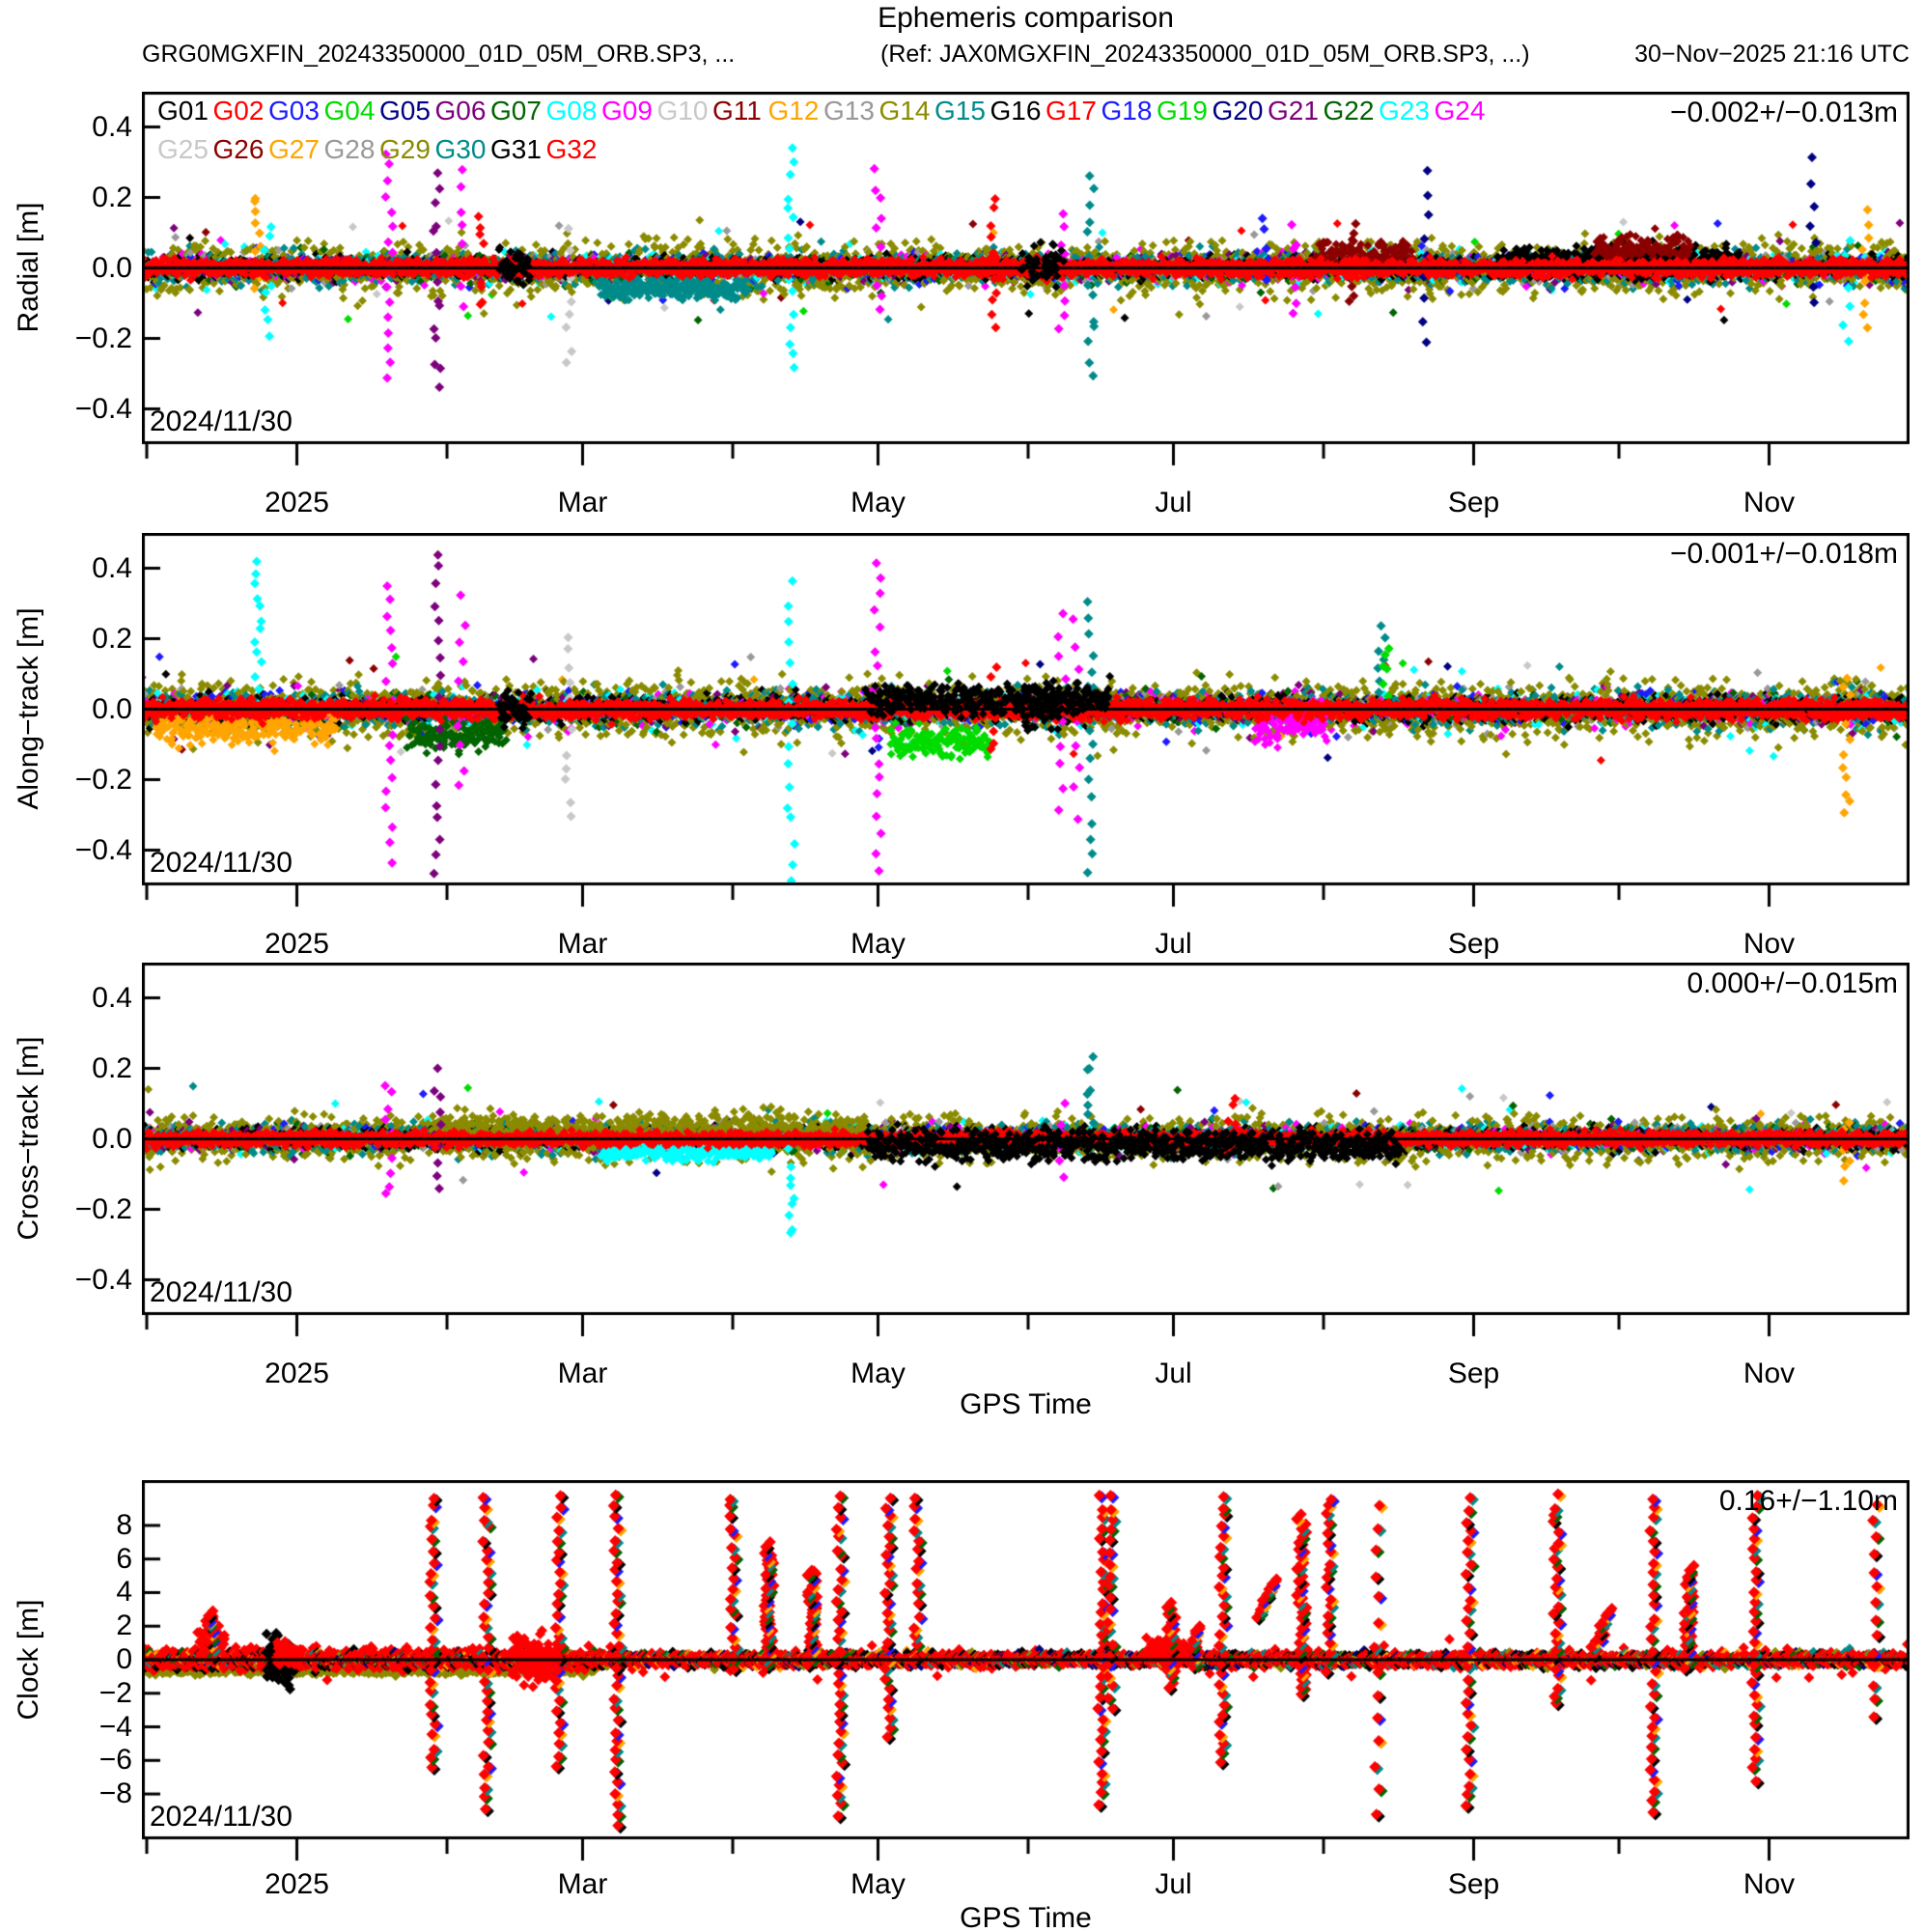 The image size is (1924, 1932). I want to click on y-tick-label: 6, so click(124, 1559).